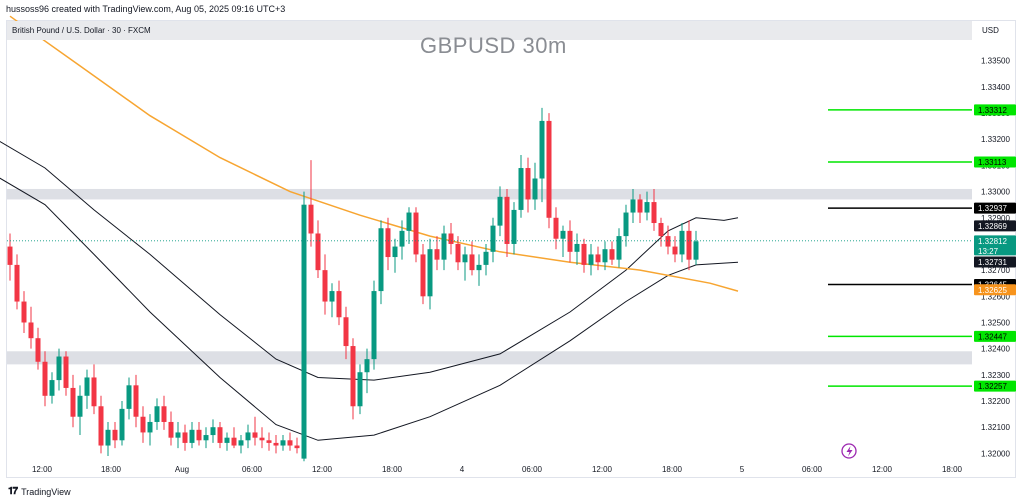 This screenshot has width=1024, height=504. I want to click on y-tick-label: 1.32500, so click(995, 322).